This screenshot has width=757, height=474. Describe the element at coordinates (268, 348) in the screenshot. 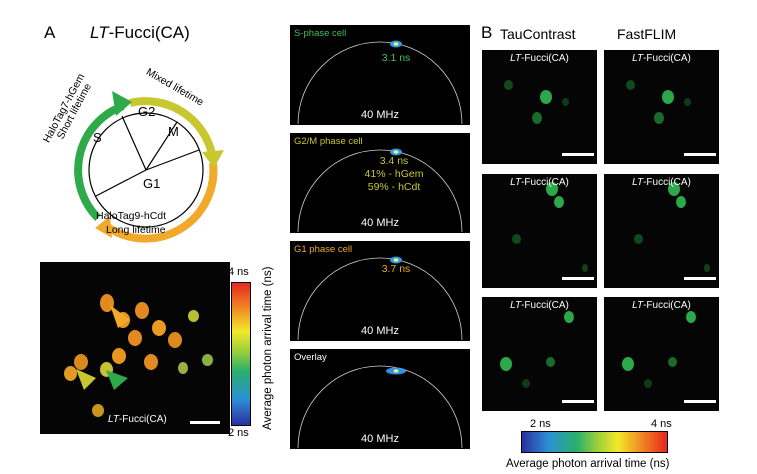

I see `colorbar-axis-label: Average photon arrival time (ns)` at that location.